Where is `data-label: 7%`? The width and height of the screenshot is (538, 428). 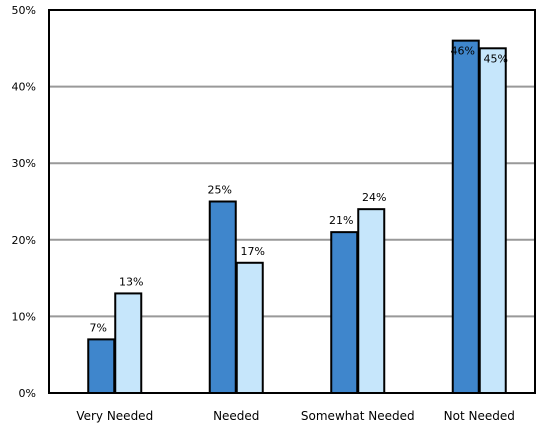 data-label: 7% is located at coordinates (98, 327).